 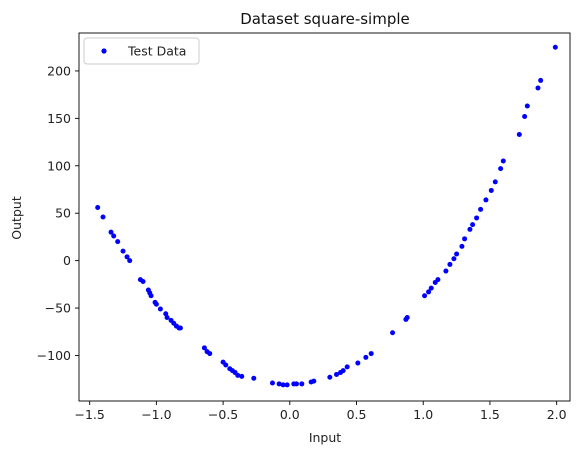 I want to click on x-tick-label: 0.5, so click(x=357, y=414).